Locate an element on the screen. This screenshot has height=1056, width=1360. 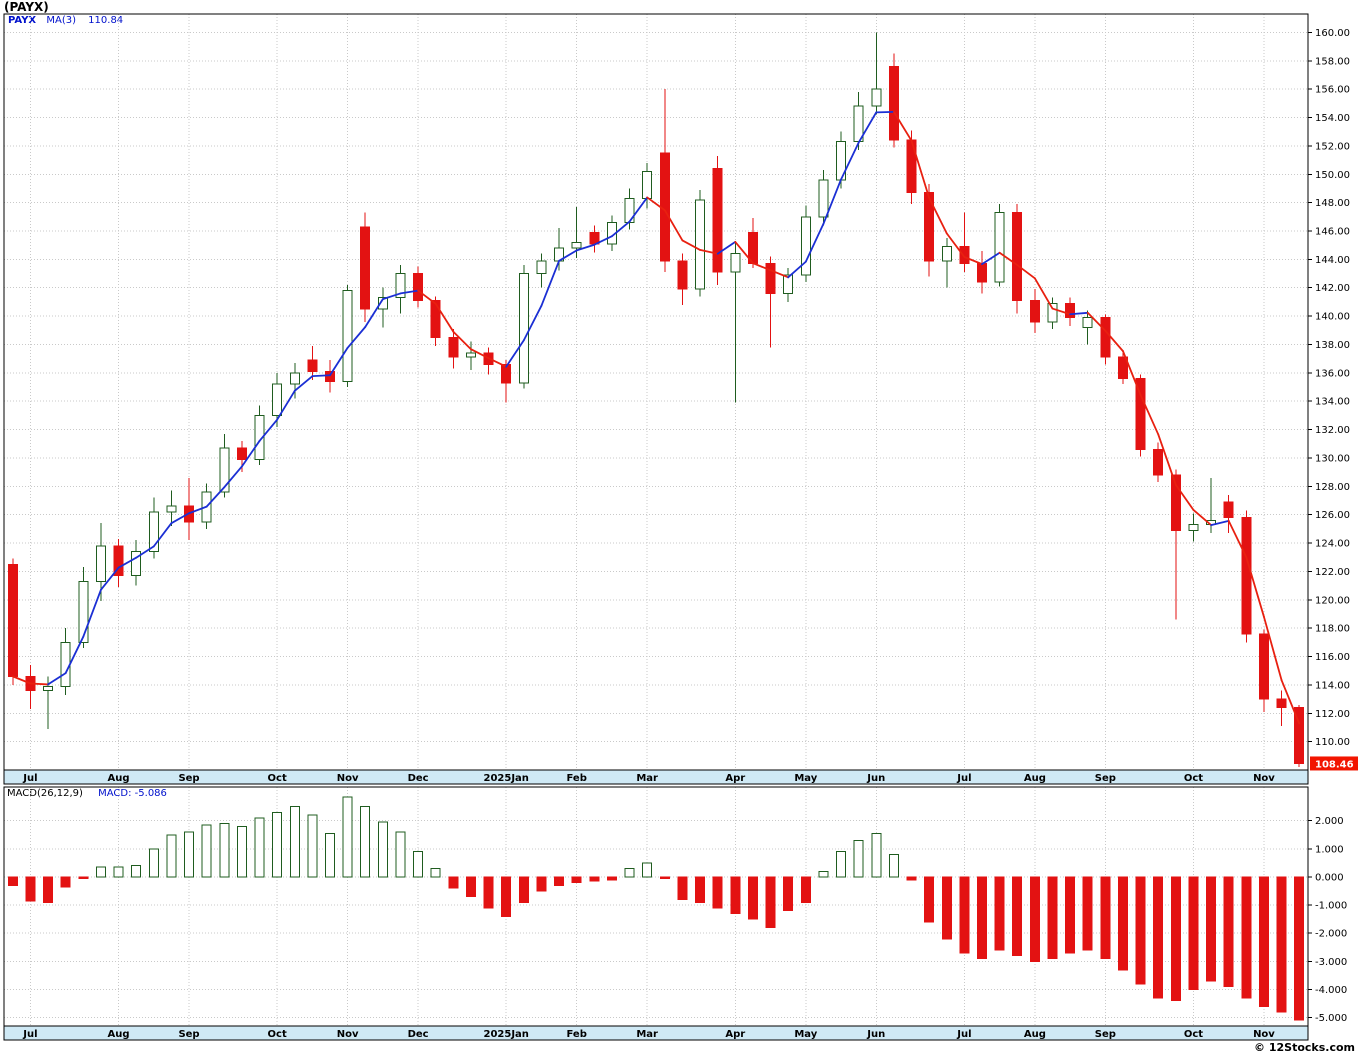
month-label: Jul is located at coordinates (963, 1034).